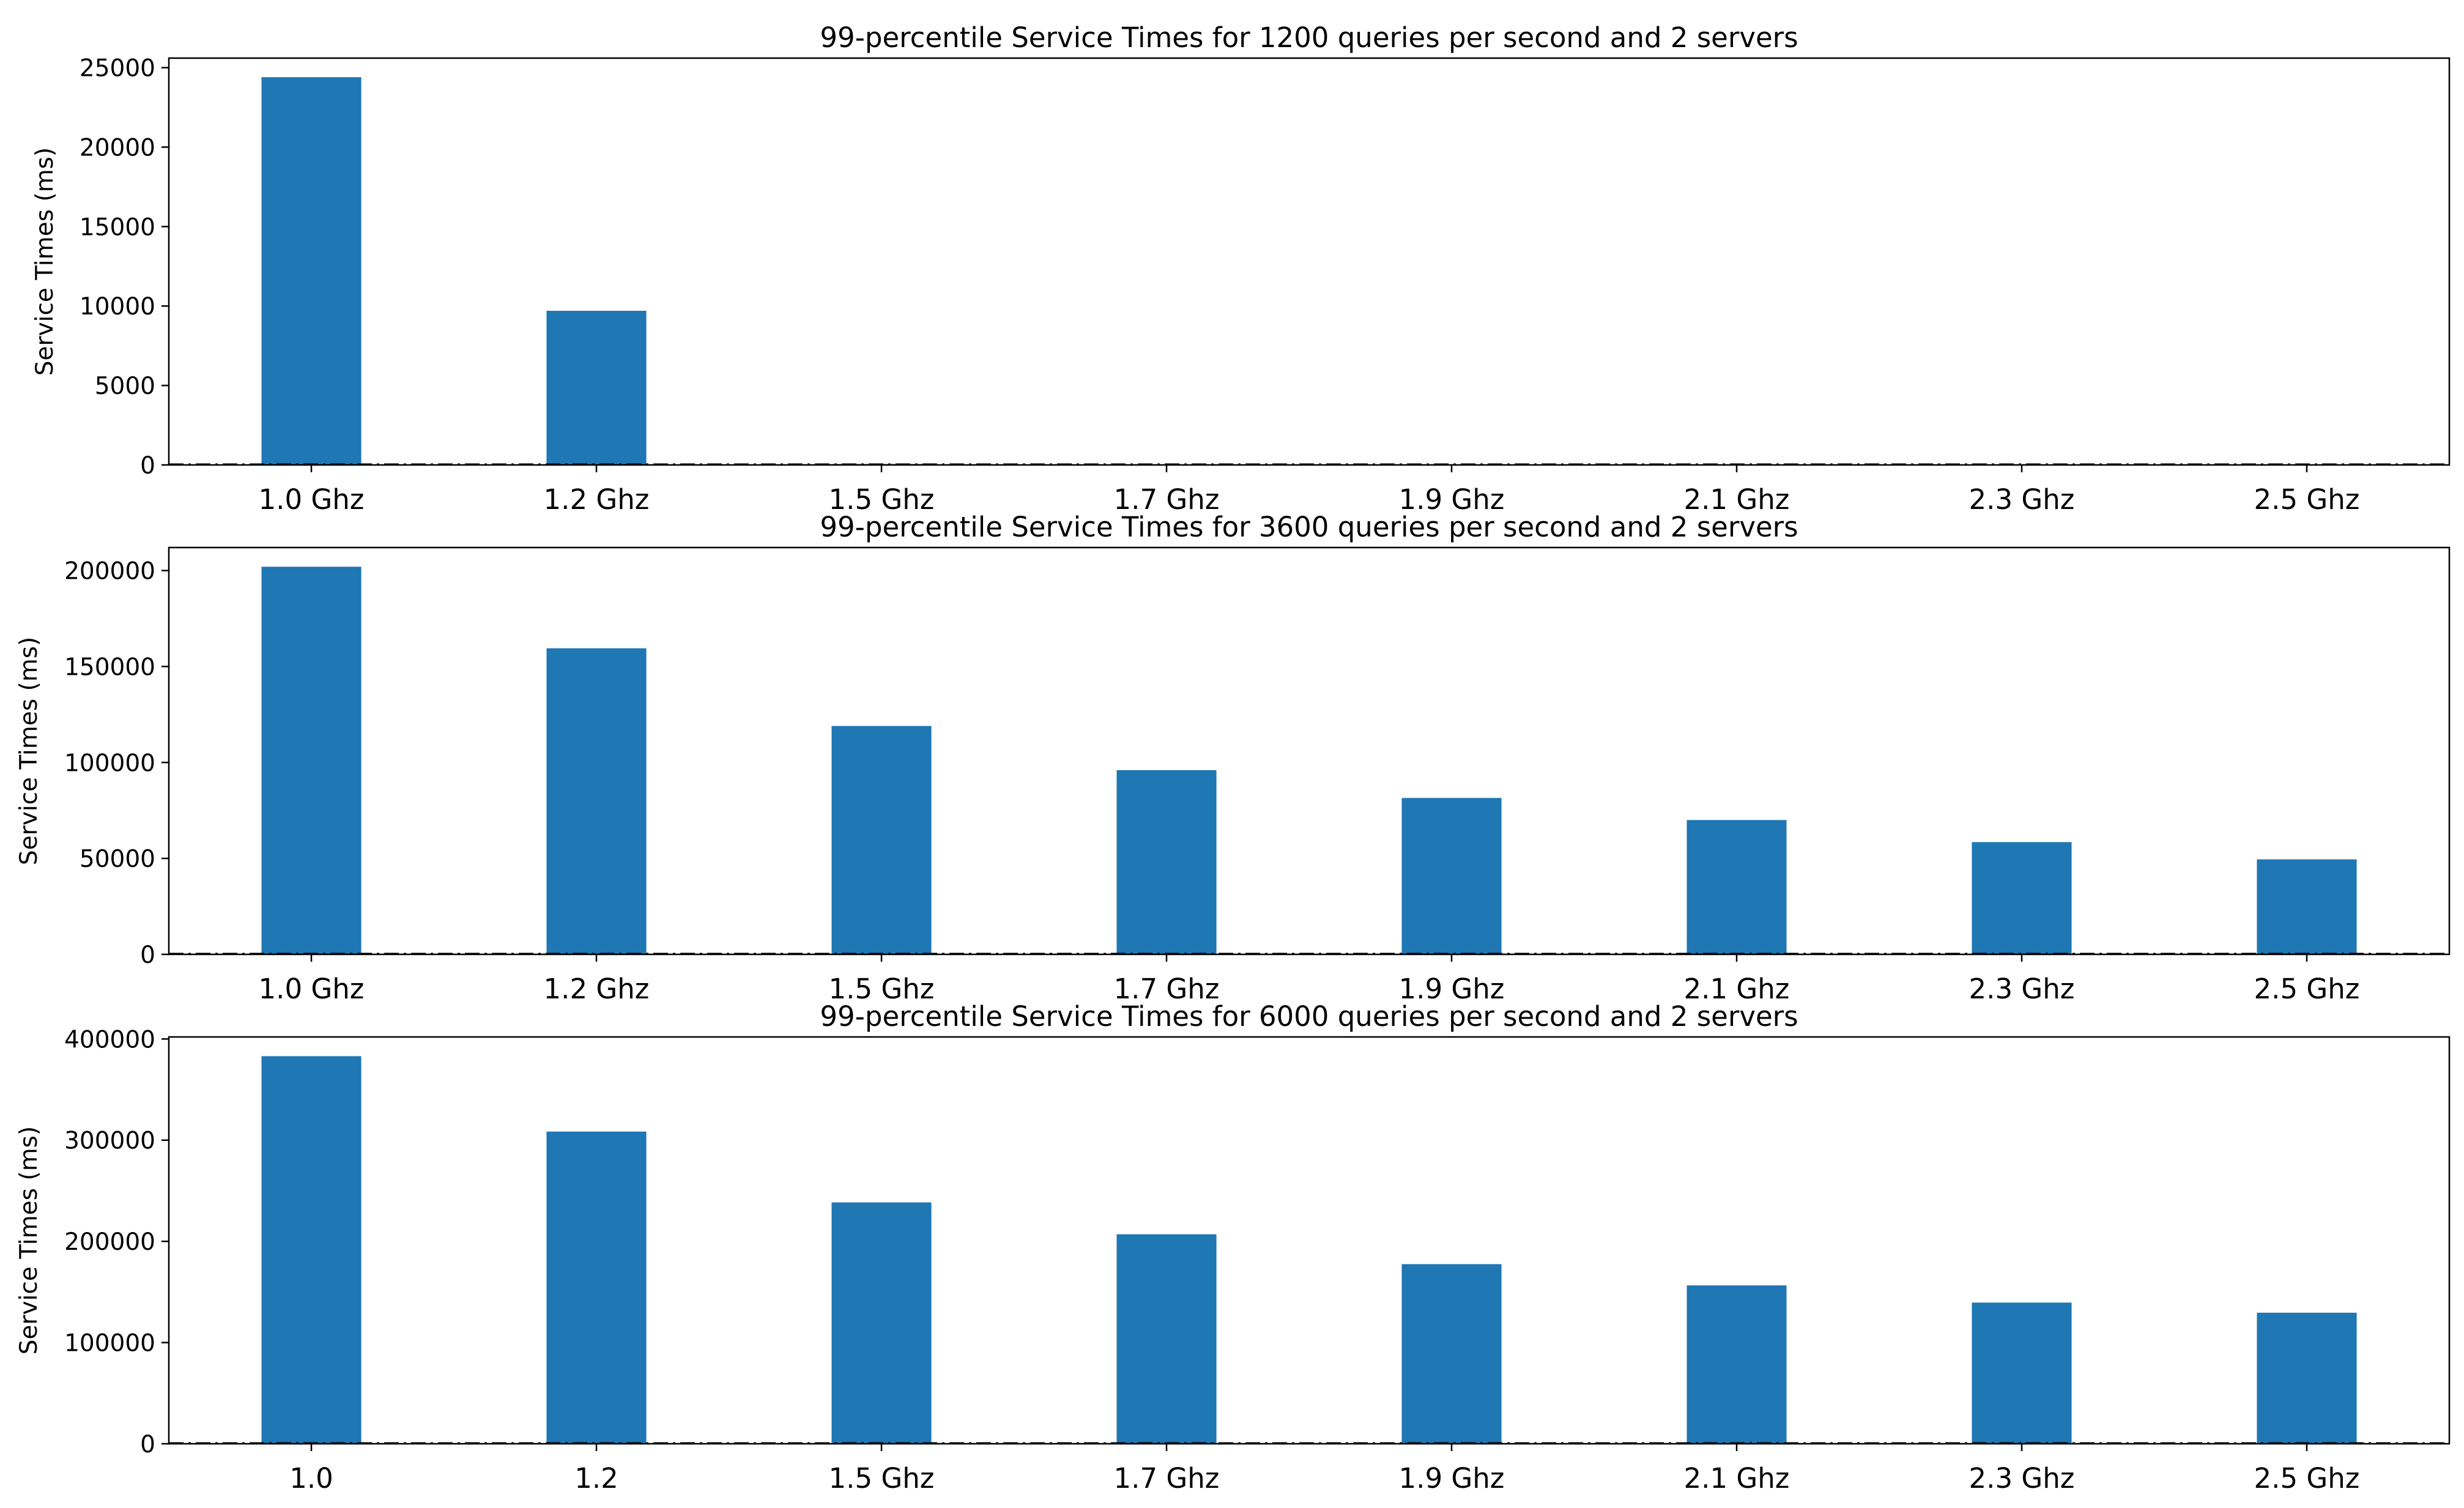  I want to click on y-tick-label: 300000, so click(109, 1141).